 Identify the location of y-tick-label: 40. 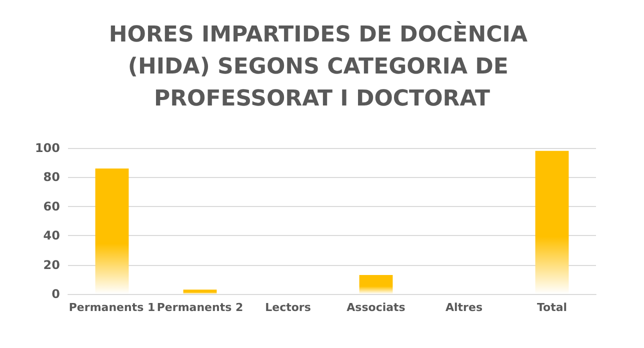
(51, 235).